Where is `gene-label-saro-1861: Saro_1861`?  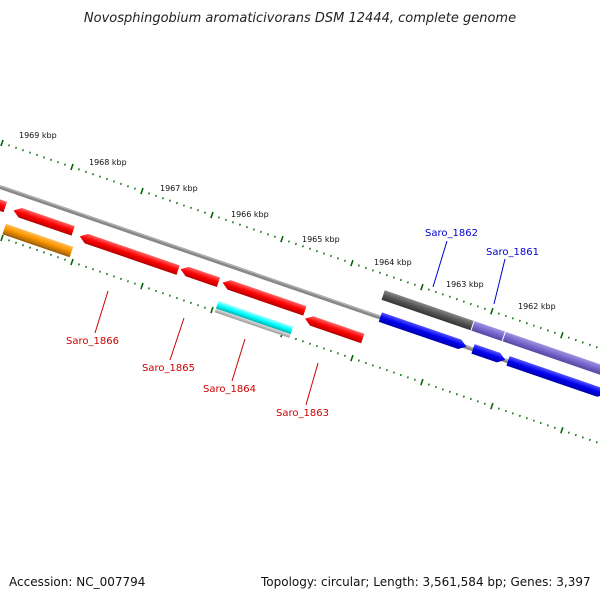
gene-label-saro-1861: Saro_1861 is located at coordinates (512, 252).